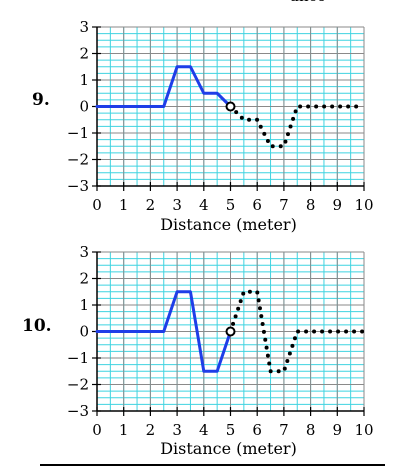  I want to click on problem-number-10: 10., so click(37, 326).